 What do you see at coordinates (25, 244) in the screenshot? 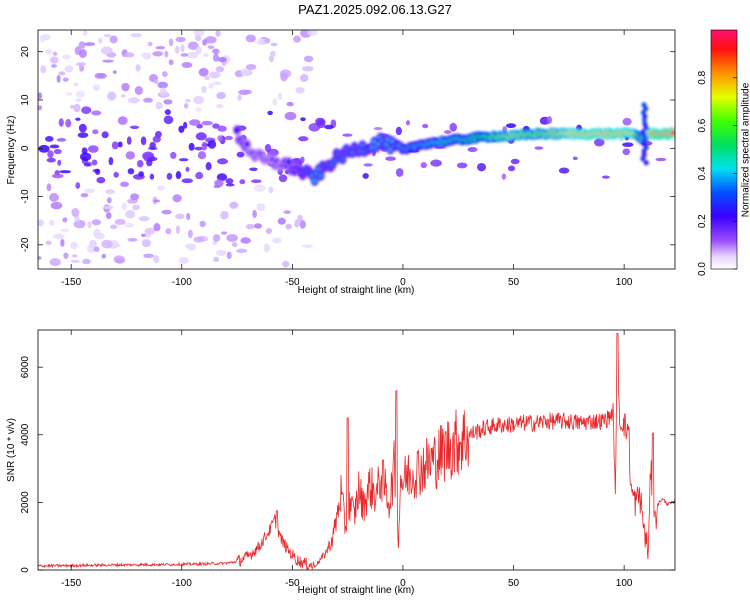
I see `spectrogram-y-tick-label: -20` at bounding box center [25, 244].